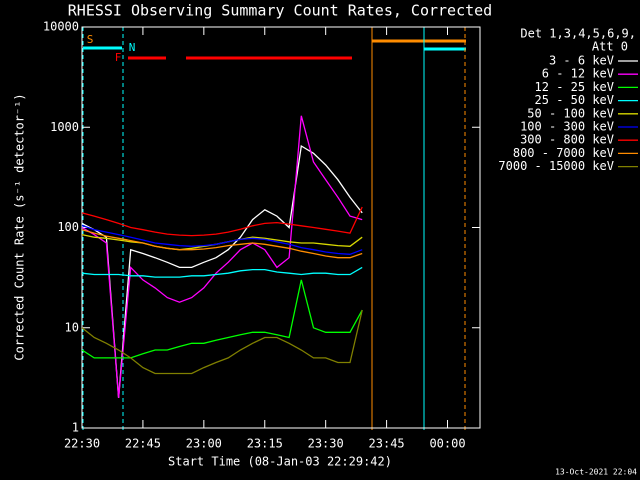 This screenshot has width=640, height=480. I want to click on annotation: S, so click(90, 39).